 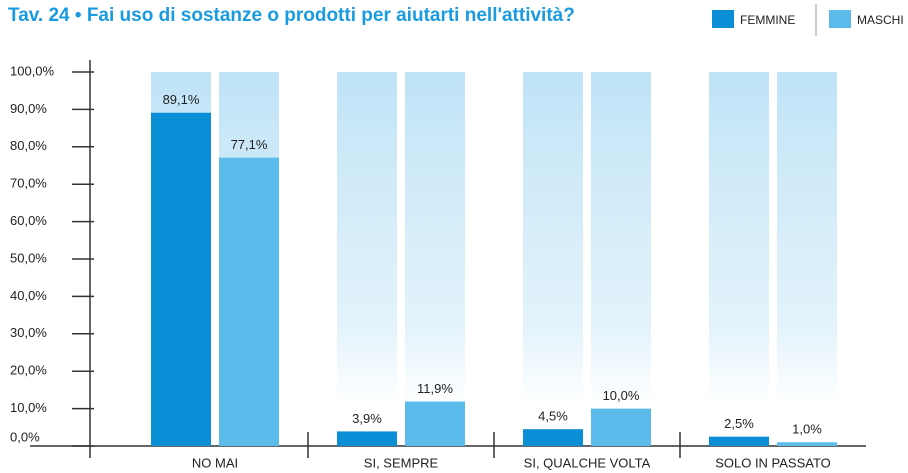 What do you see at coordinates (28, 407) in the screenshot?
I see `y-tick-label: 10,0%` at bounding box center [28, 407].